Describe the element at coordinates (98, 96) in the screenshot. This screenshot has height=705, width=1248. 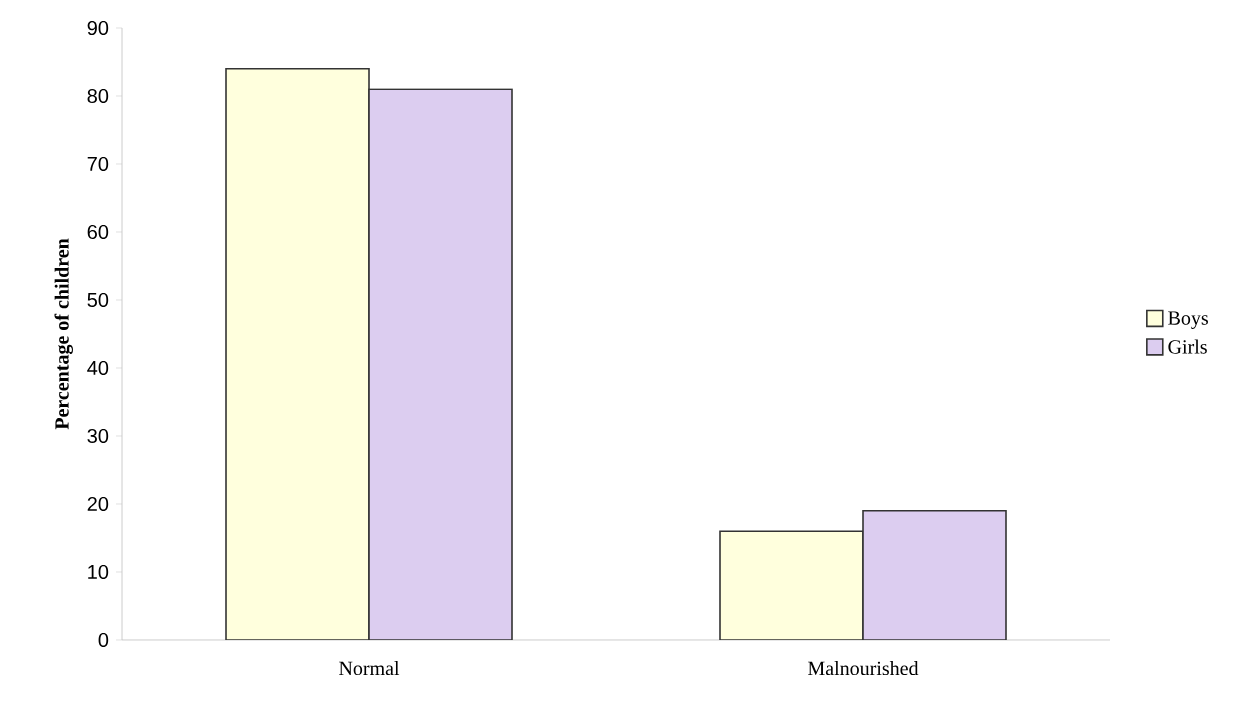
I see `y-tick-label: 80` at that location.